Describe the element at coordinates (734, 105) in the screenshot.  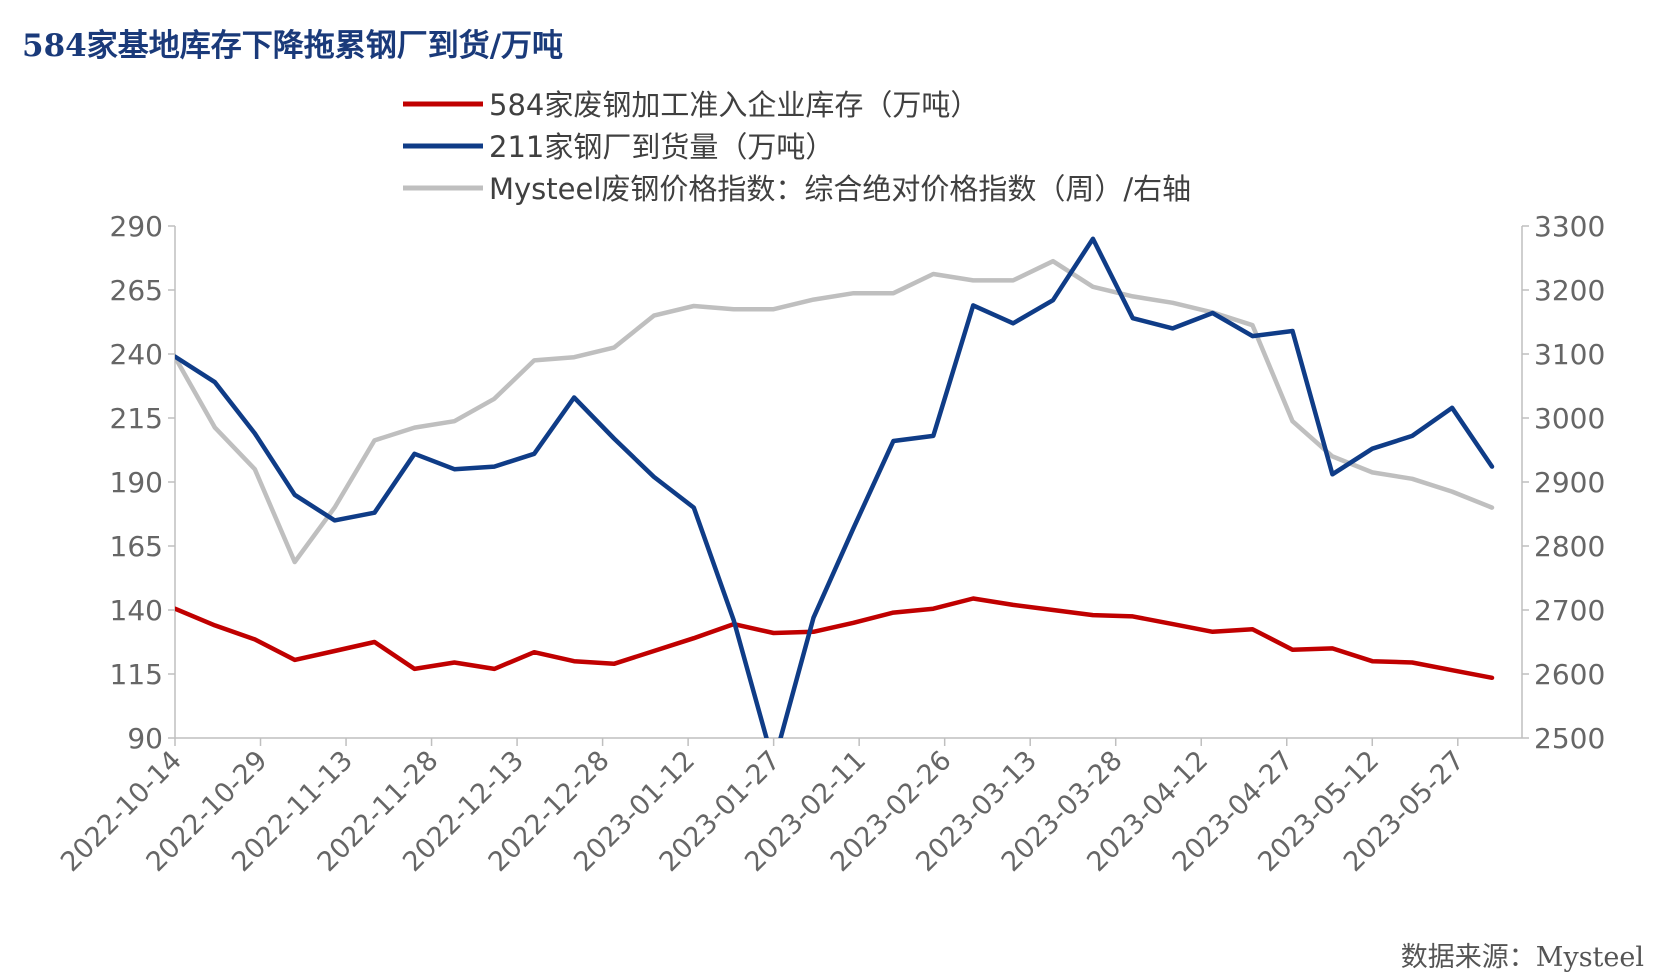
I see `legend-label-1: 584家废钢加工准入企业库存（万吨）` at that location.